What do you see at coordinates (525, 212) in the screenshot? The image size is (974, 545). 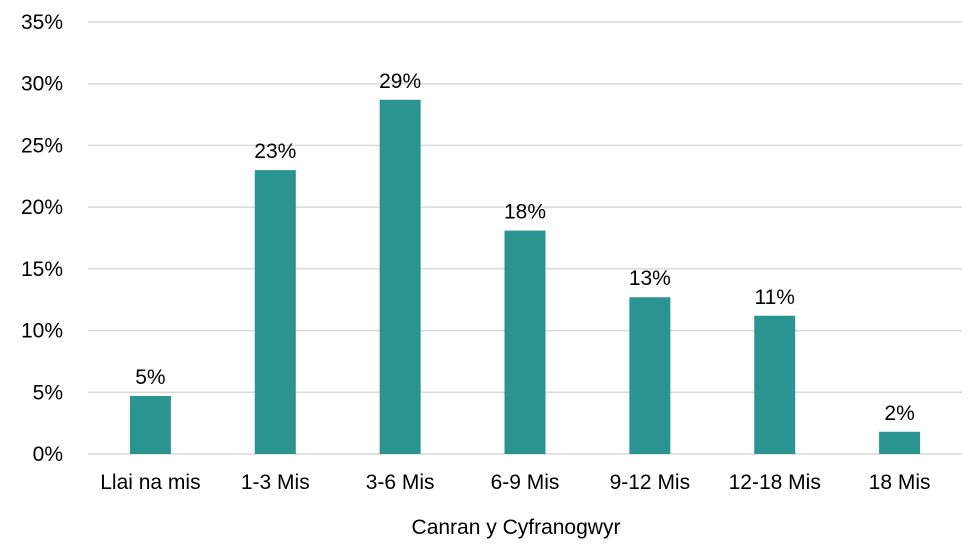 I see `data-label: 18%` at bounding box center [525, 212].